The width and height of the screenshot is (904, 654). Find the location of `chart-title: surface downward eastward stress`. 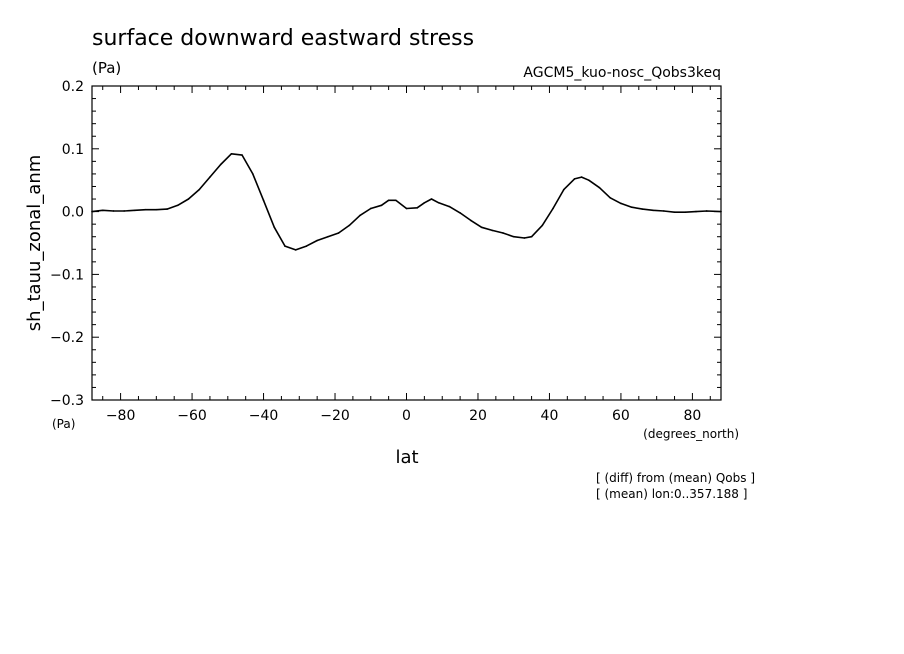

chart-title: surface downward eastward stress is located at coordinates (283, 38).